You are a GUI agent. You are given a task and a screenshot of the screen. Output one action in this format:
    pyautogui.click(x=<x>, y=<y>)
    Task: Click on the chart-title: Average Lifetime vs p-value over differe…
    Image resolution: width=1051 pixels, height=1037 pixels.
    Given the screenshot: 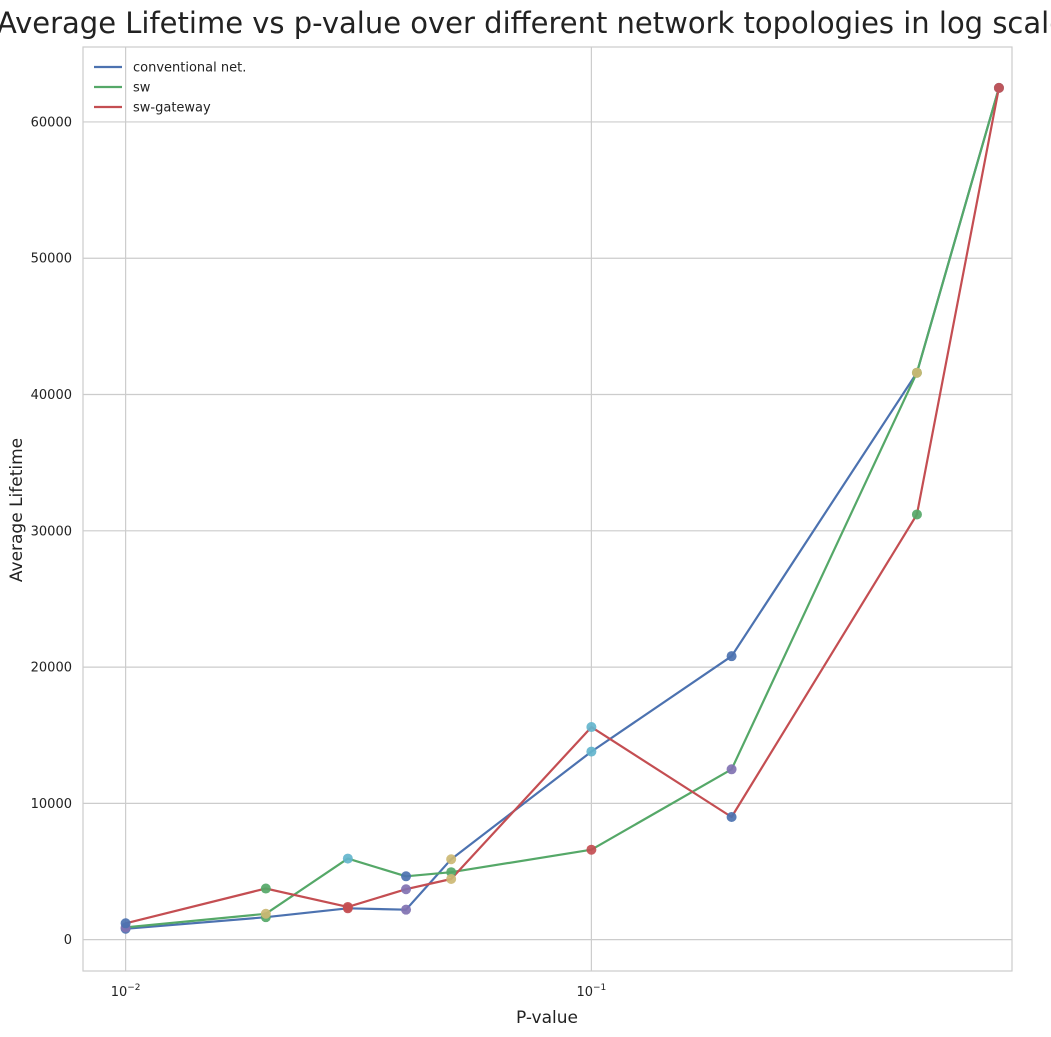 What is the action you would take?
    pyautogui.click(x=525, y=23)
    